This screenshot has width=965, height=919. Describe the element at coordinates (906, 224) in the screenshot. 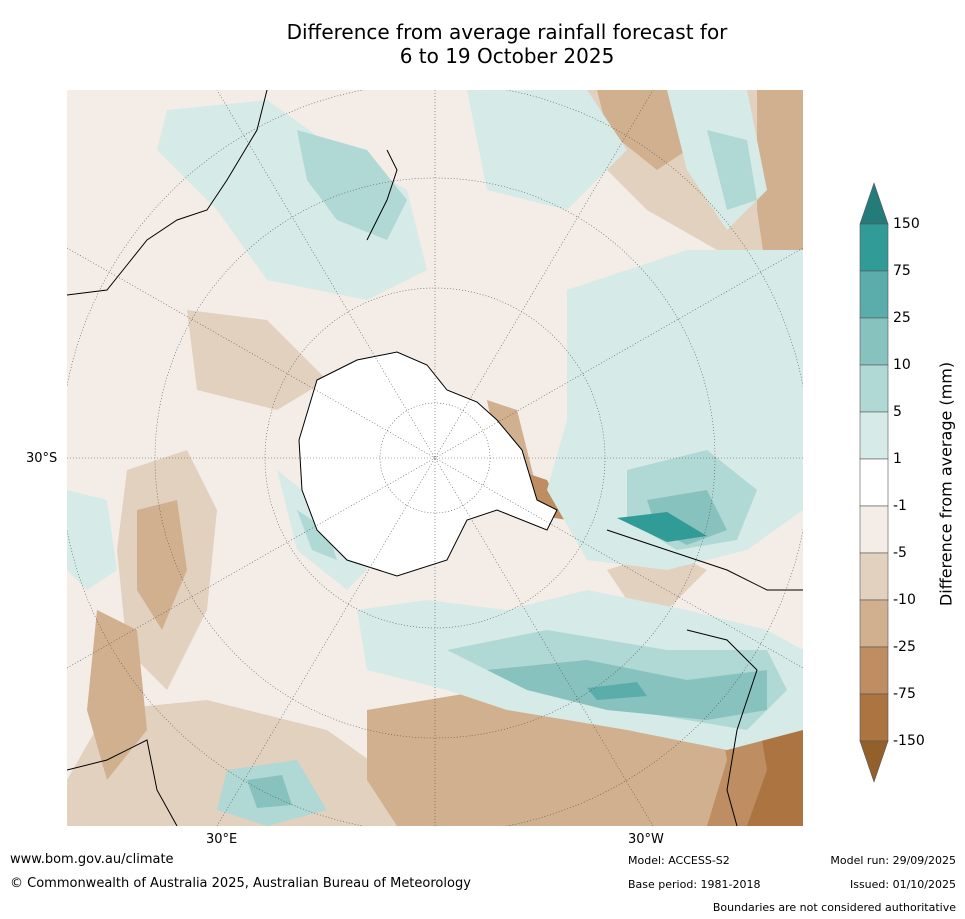

I see `colorbar-tick: 150` at that location.